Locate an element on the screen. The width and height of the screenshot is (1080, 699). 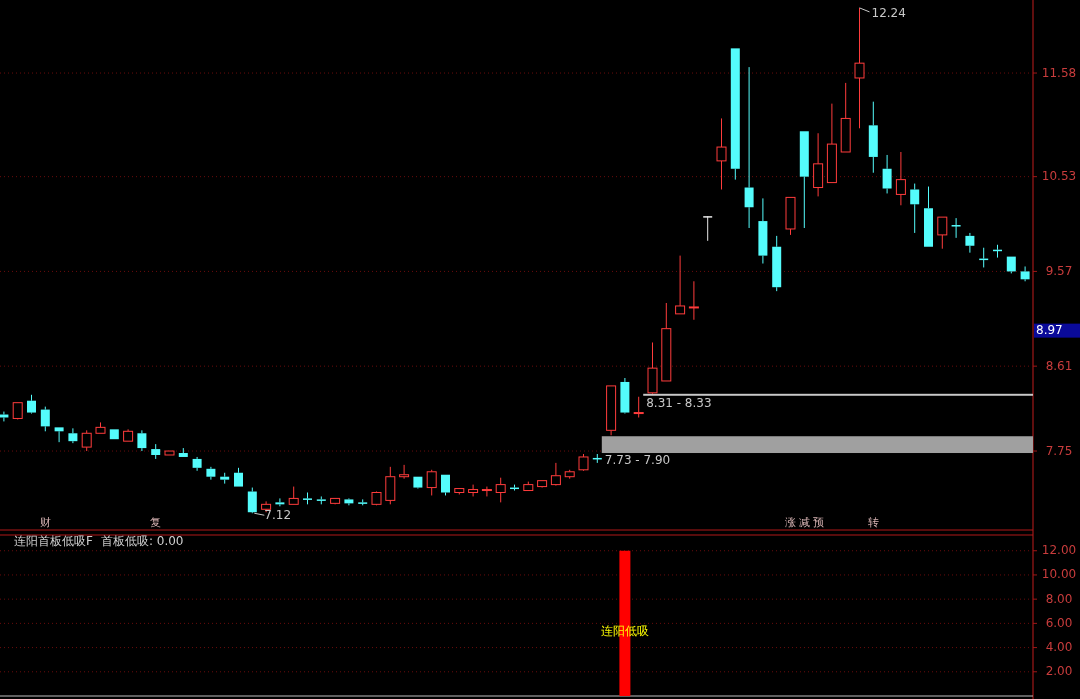
annotation: 7.12 is located at coordinates (278, 515).